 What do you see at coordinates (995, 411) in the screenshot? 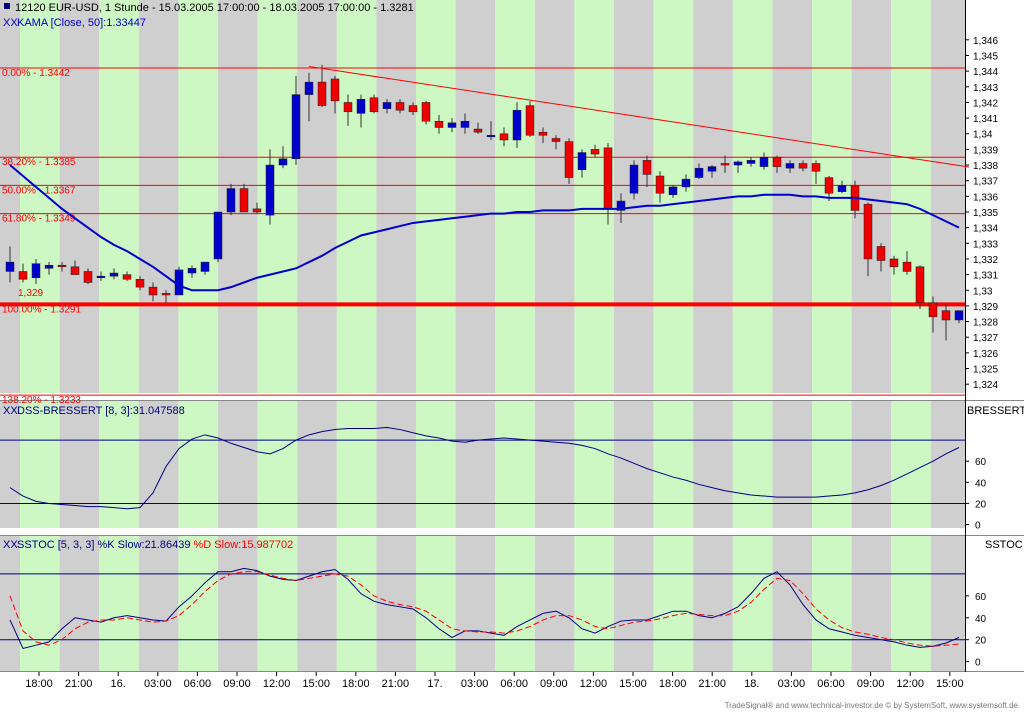
I see `dss-axis-label: BRESSERT` at bounding box center [995, 411].